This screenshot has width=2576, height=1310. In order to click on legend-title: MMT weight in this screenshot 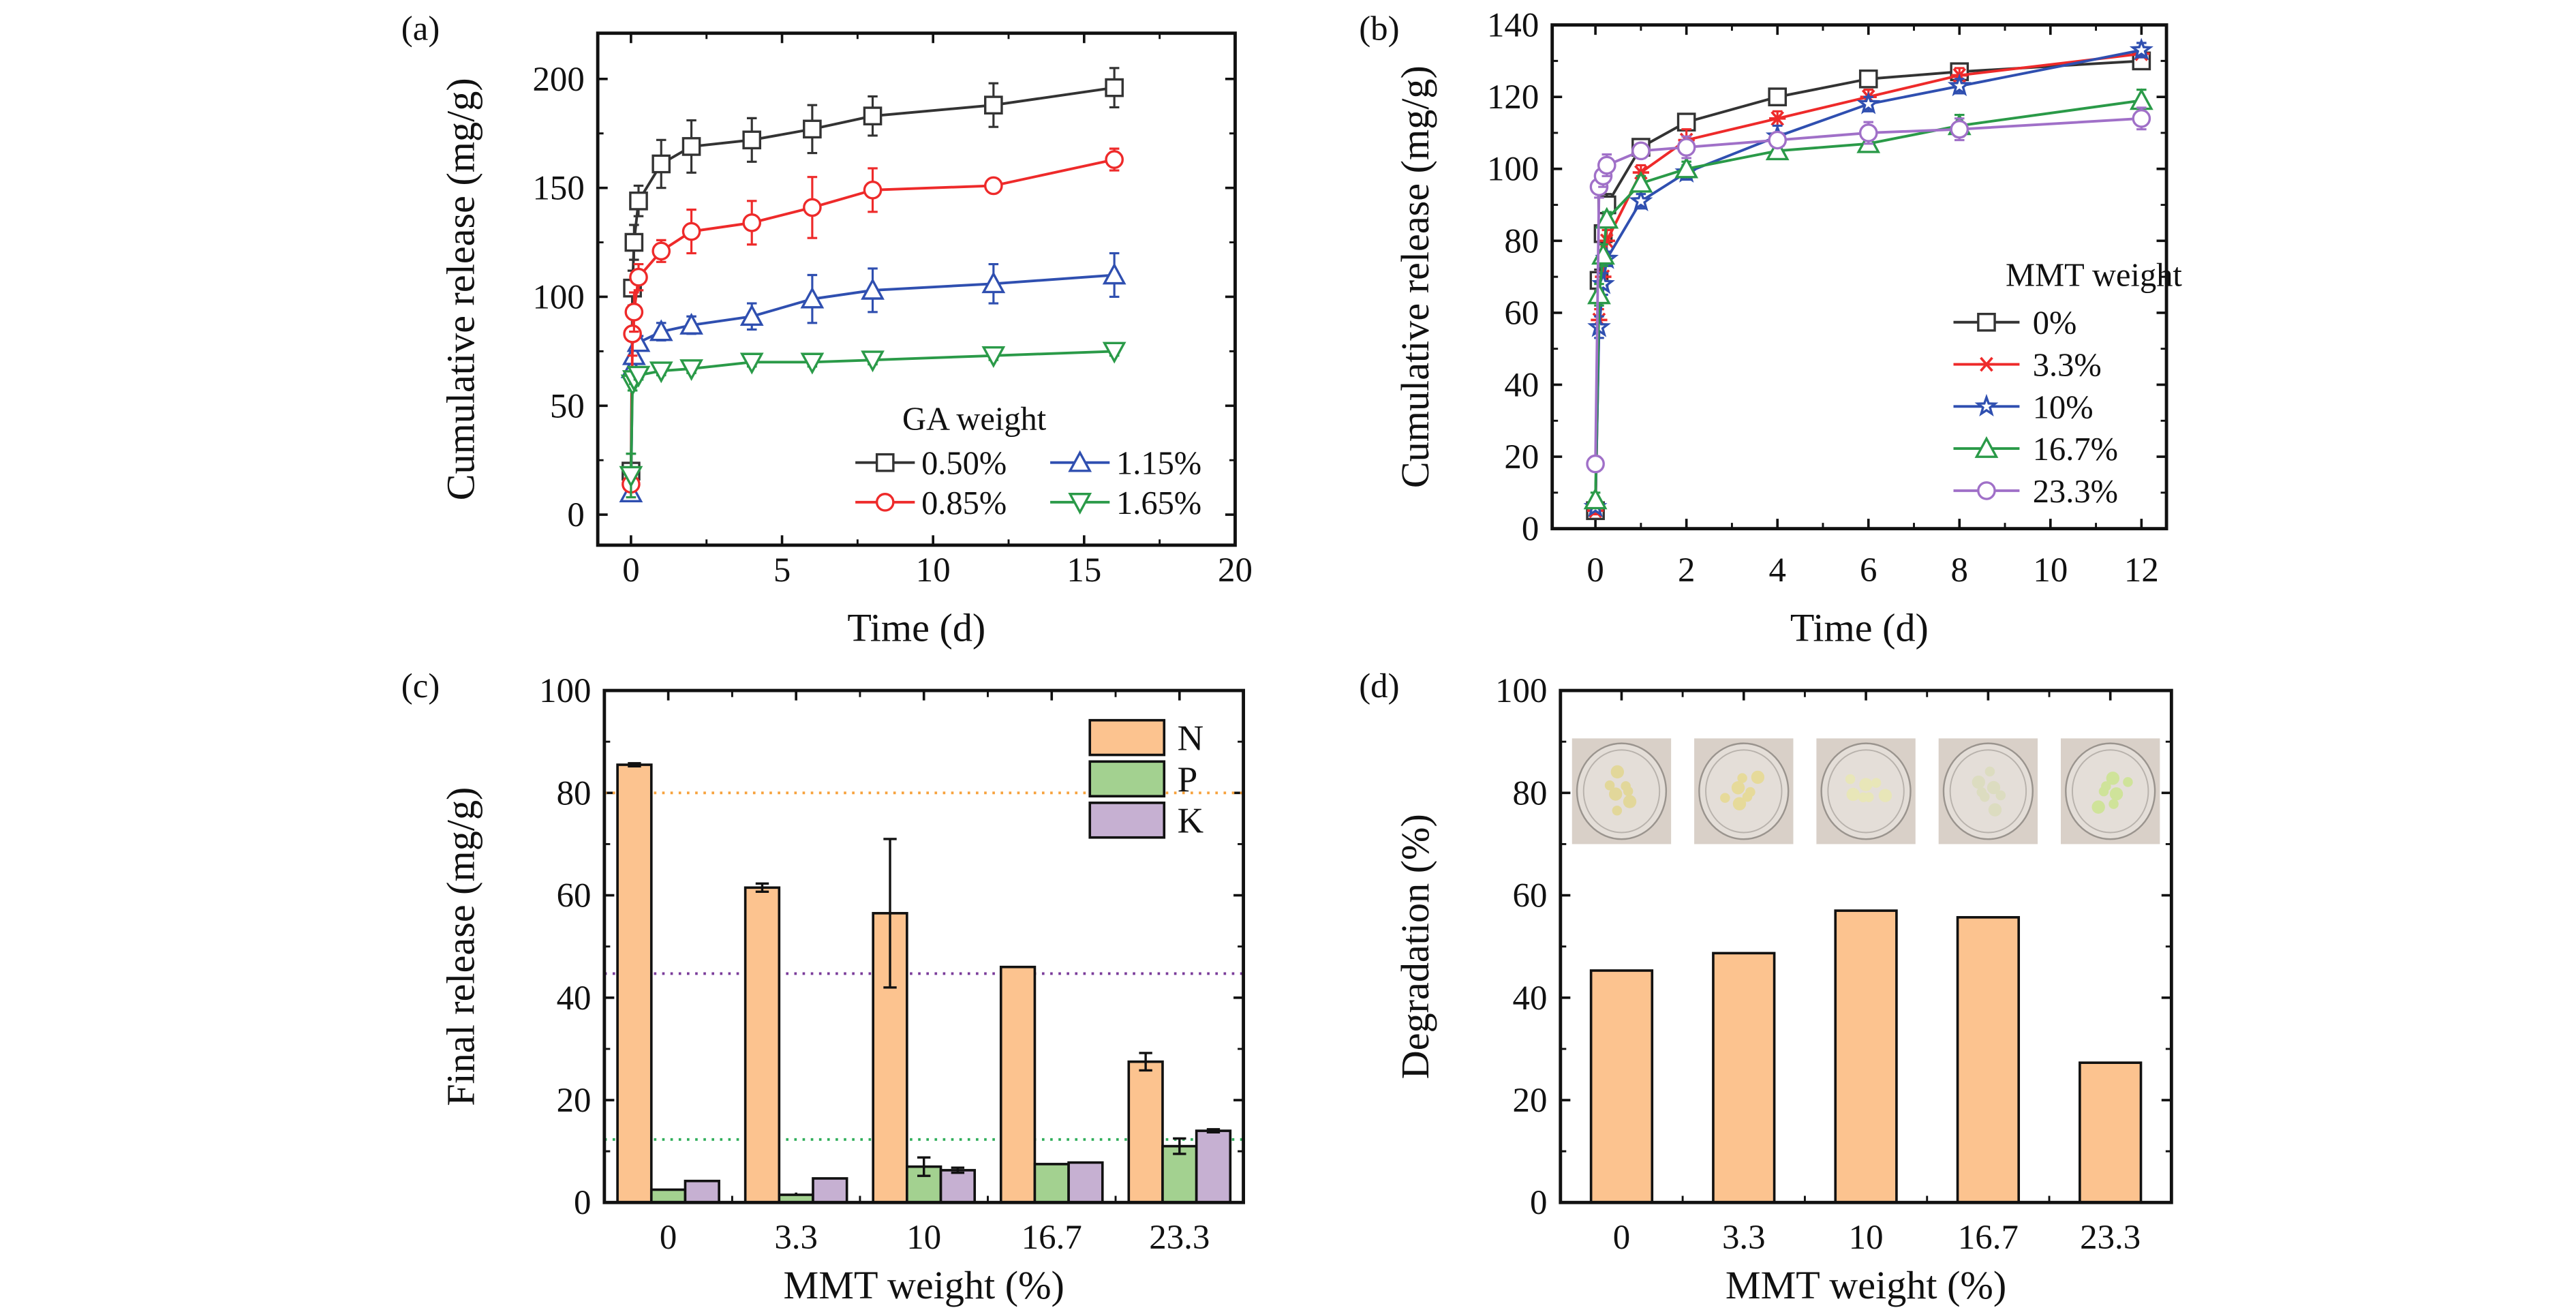, I will do `click(2094, 275)`.